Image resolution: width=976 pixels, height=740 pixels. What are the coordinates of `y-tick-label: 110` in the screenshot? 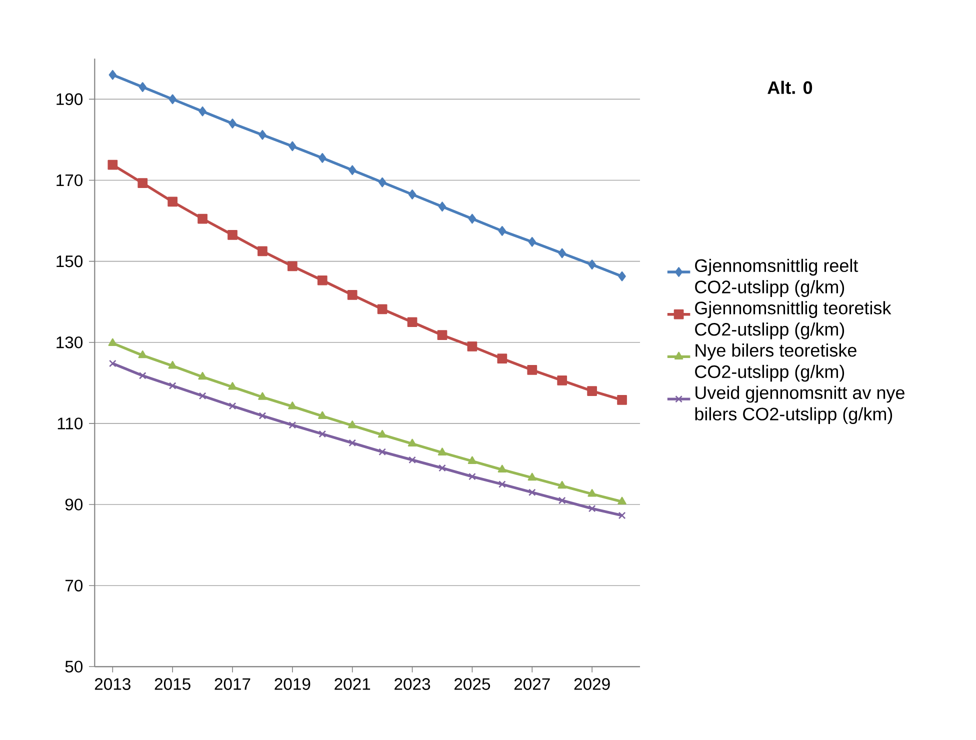 It's located at (70, 424).